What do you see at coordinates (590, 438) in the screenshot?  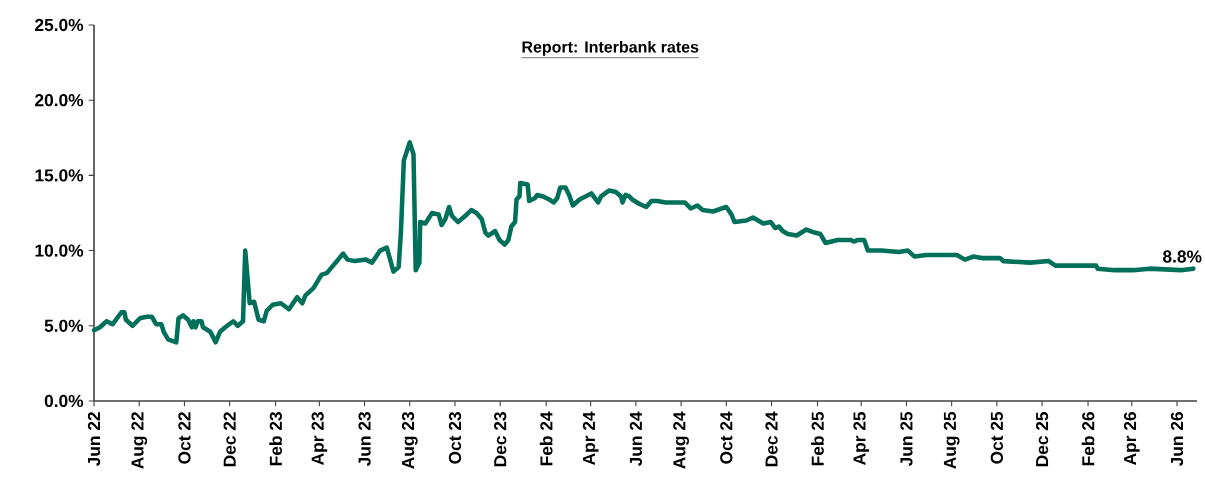 I see `x-tick-label: Apr 24` at bounding box center [590, 438].